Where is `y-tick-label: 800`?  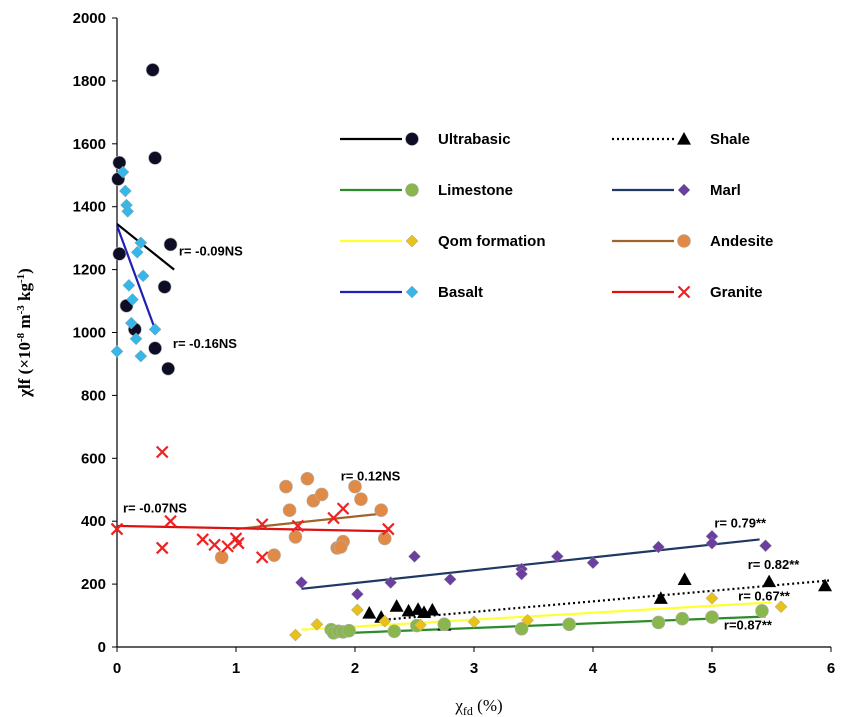
y-tick-label: 800 is located at coordinates (93, 395).